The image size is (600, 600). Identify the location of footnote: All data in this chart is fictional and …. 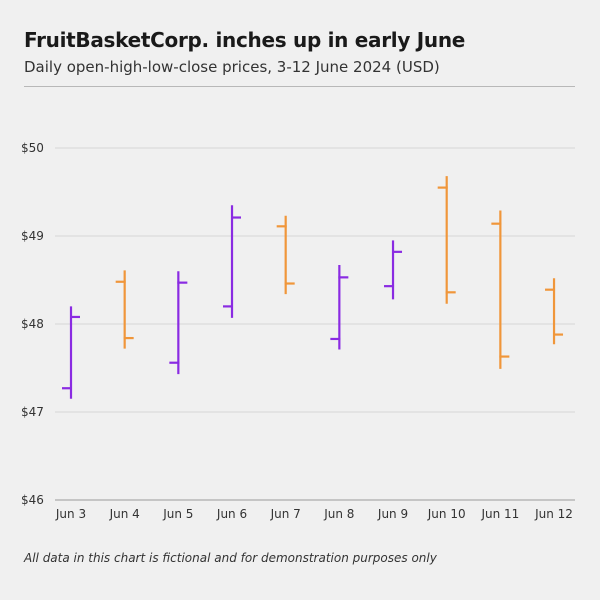
(230, 558).